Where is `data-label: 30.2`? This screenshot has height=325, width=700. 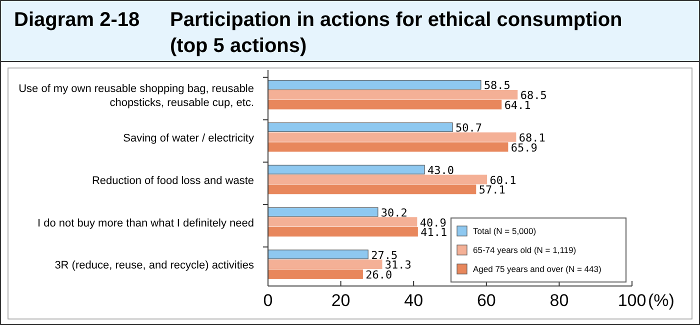
data-label: 30.2 is located at coordinates (394, 213).